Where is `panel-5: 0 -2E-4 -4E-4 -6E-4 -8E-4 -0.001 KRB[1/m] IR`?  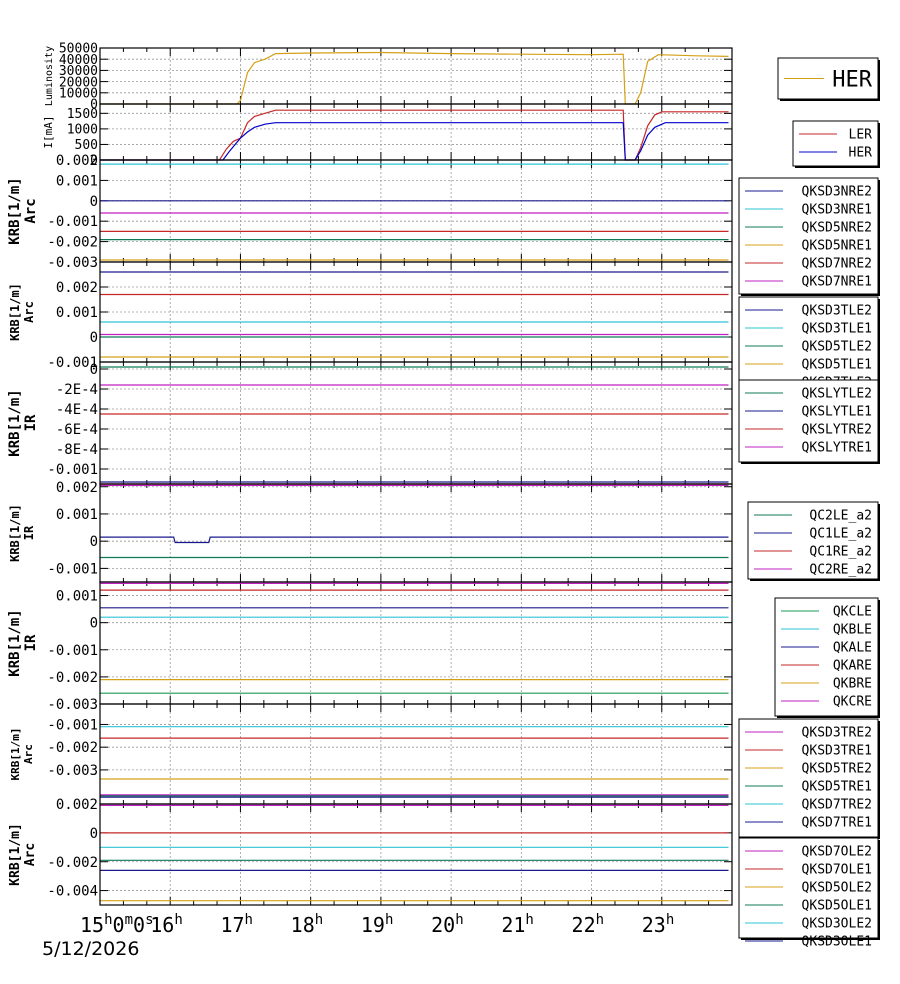 panel-5: 0 -2E-4 -4E-4 -6E-4 -8E-4 -0.001 KRB[1/m] IR is located at coordinates (370, 423).